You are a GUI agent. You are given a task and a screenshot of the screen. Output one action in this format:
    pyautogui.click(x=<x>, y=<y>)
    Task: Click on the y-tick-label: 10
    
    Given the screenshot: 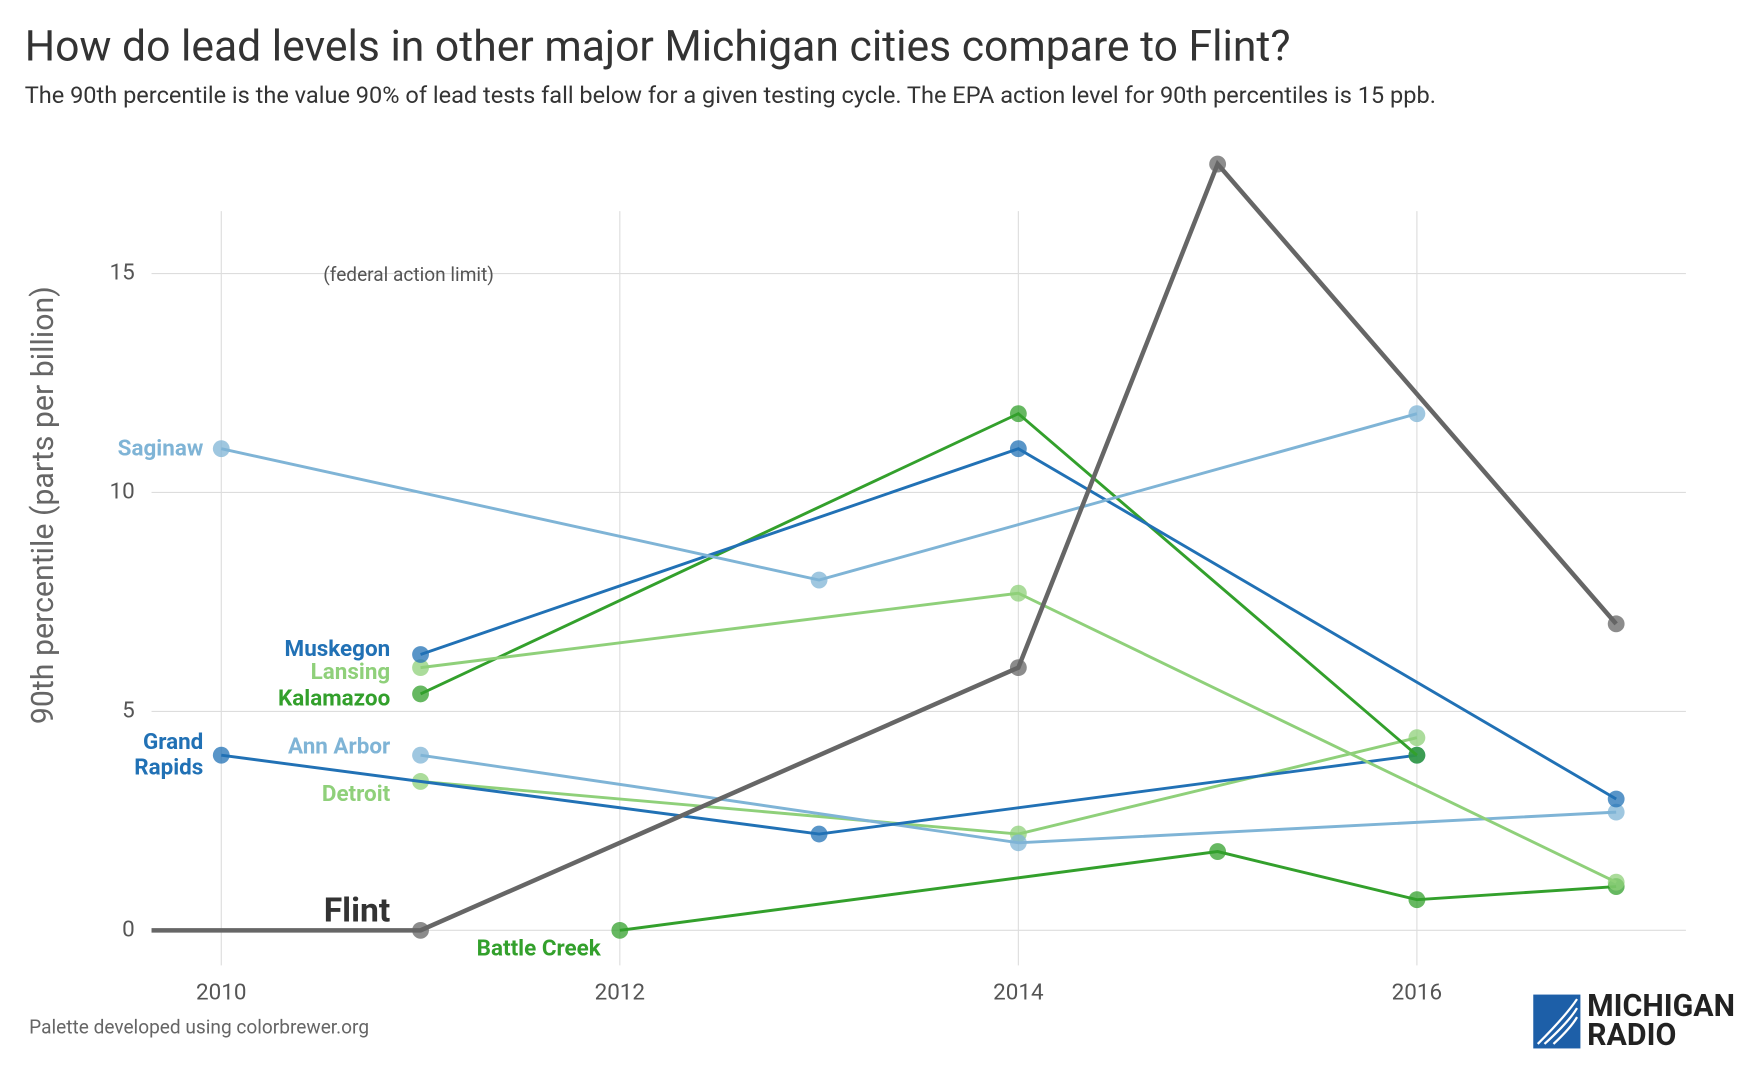 What is the action you would take?
    pyautogui.click(x=121, y=491)
    